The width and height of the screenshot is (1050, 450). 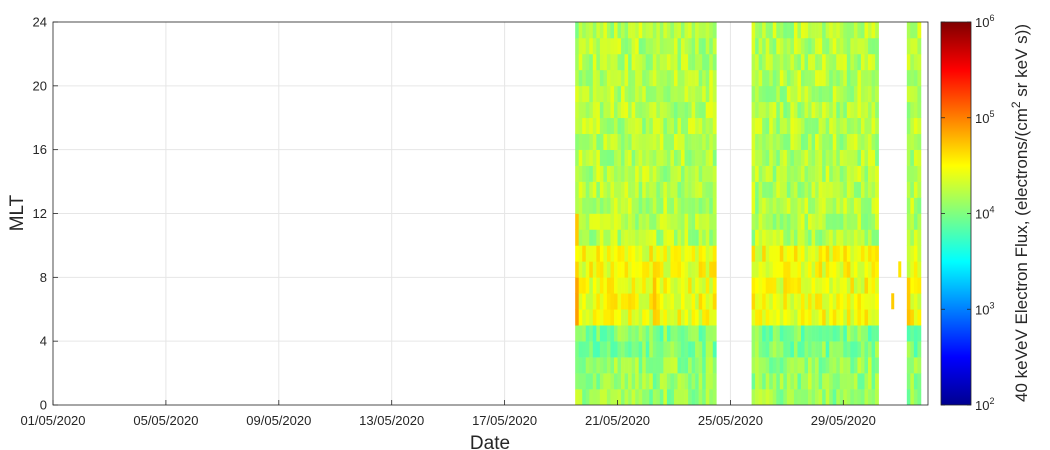 I want to click on y-tick-label: 8, so click(x=43, y=277).